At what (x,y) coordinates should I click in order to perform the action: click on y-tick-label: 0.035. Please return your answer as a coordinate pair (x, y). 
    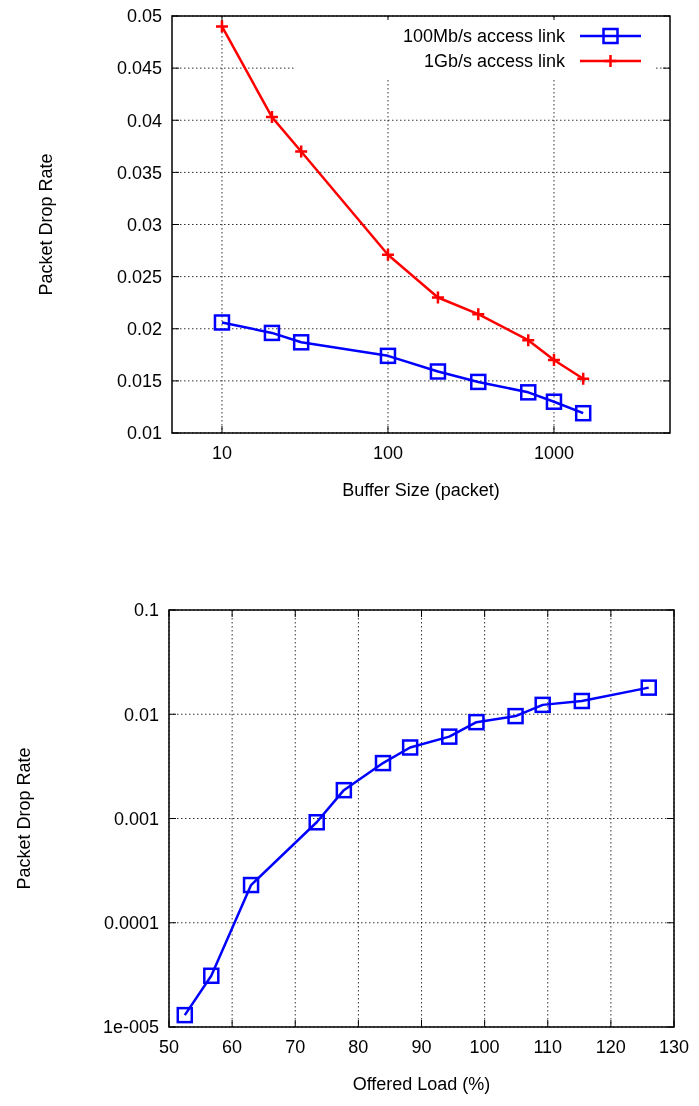
    Looking at the image, I should click on (139, 172).